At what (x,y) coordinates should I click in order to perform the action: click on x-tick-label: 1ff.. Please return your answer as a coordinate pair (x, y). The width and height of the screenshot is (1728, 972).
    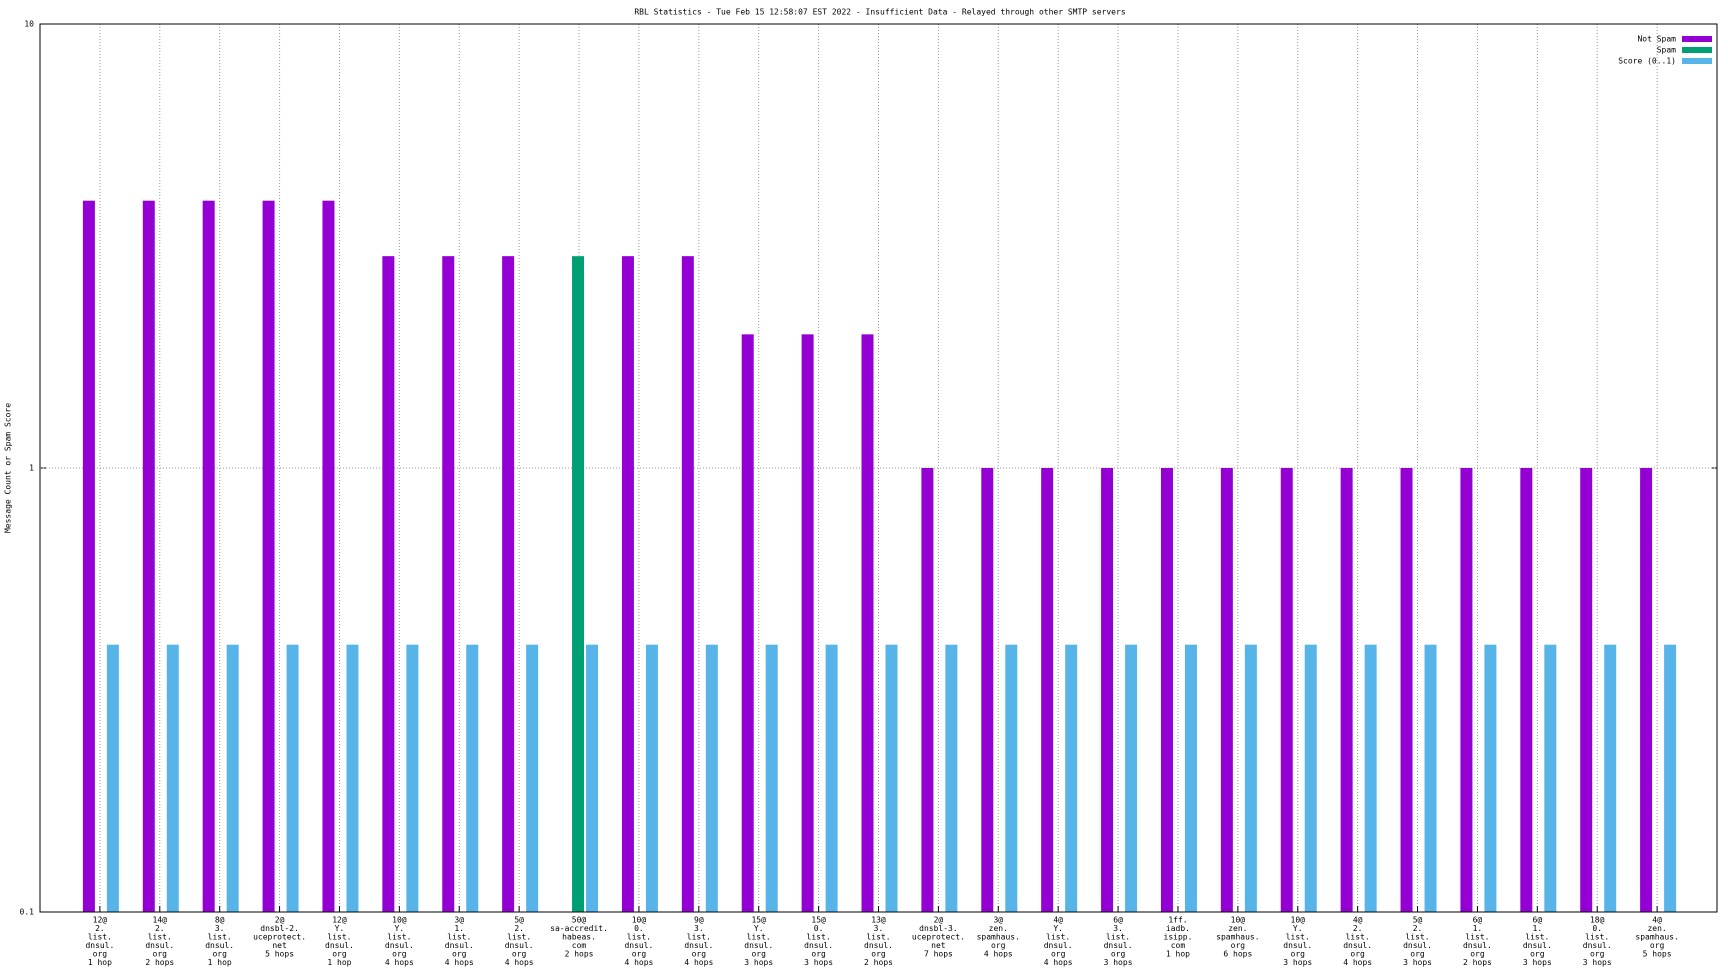
    Looking at the image, I should click on (1177, 920).